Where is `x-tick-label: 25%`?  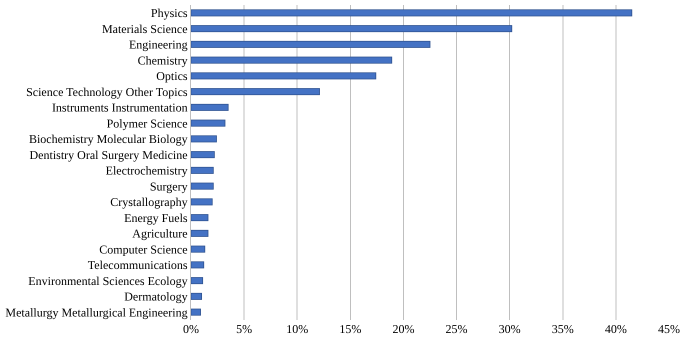
x-tick-label: 25% is located at coordinates (457, 329).